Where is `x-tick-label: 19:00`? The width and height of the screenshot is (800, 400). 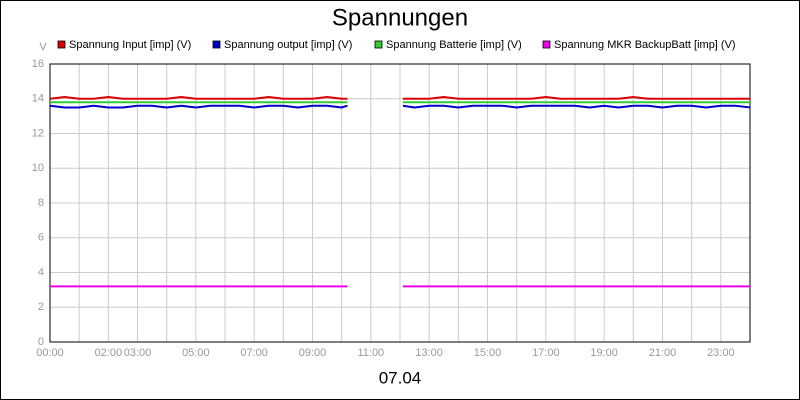
x-tick-label: 19:00 is located at coordinates (604, 353).